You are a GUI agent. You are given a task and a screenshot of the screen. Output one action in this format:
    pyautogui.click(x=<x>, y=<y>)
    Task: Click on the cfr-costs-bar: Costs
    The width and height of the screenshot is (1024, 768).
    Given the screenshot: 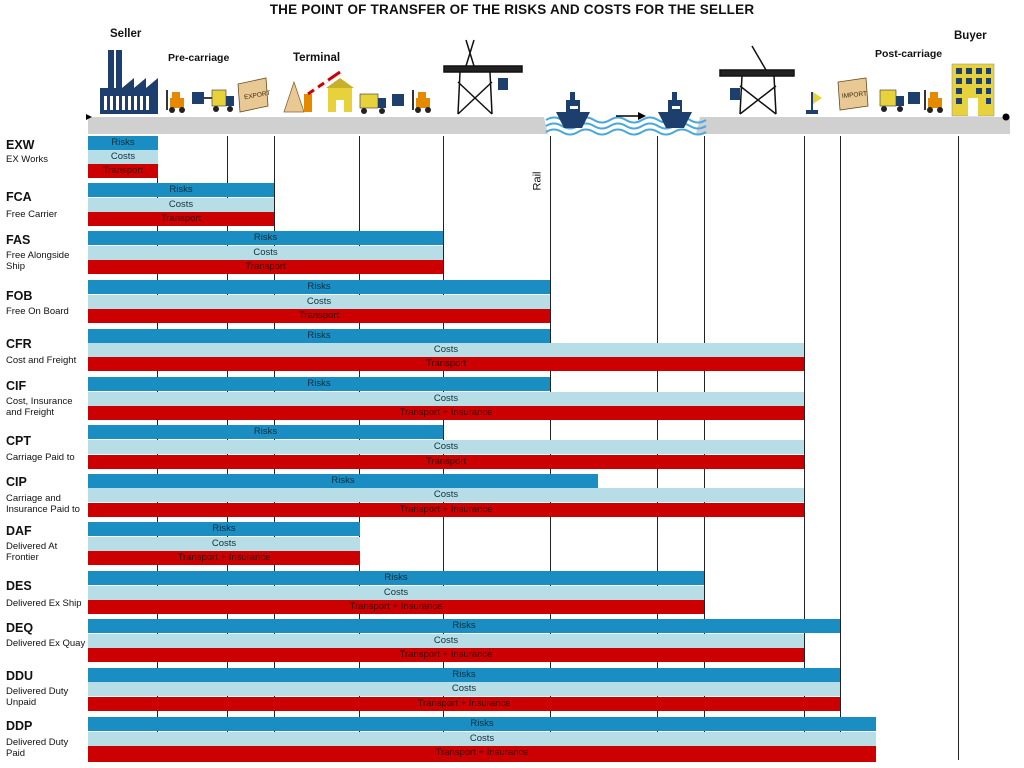 What is the action you would take?
    pyautogui.click(x=446, y=350)
    